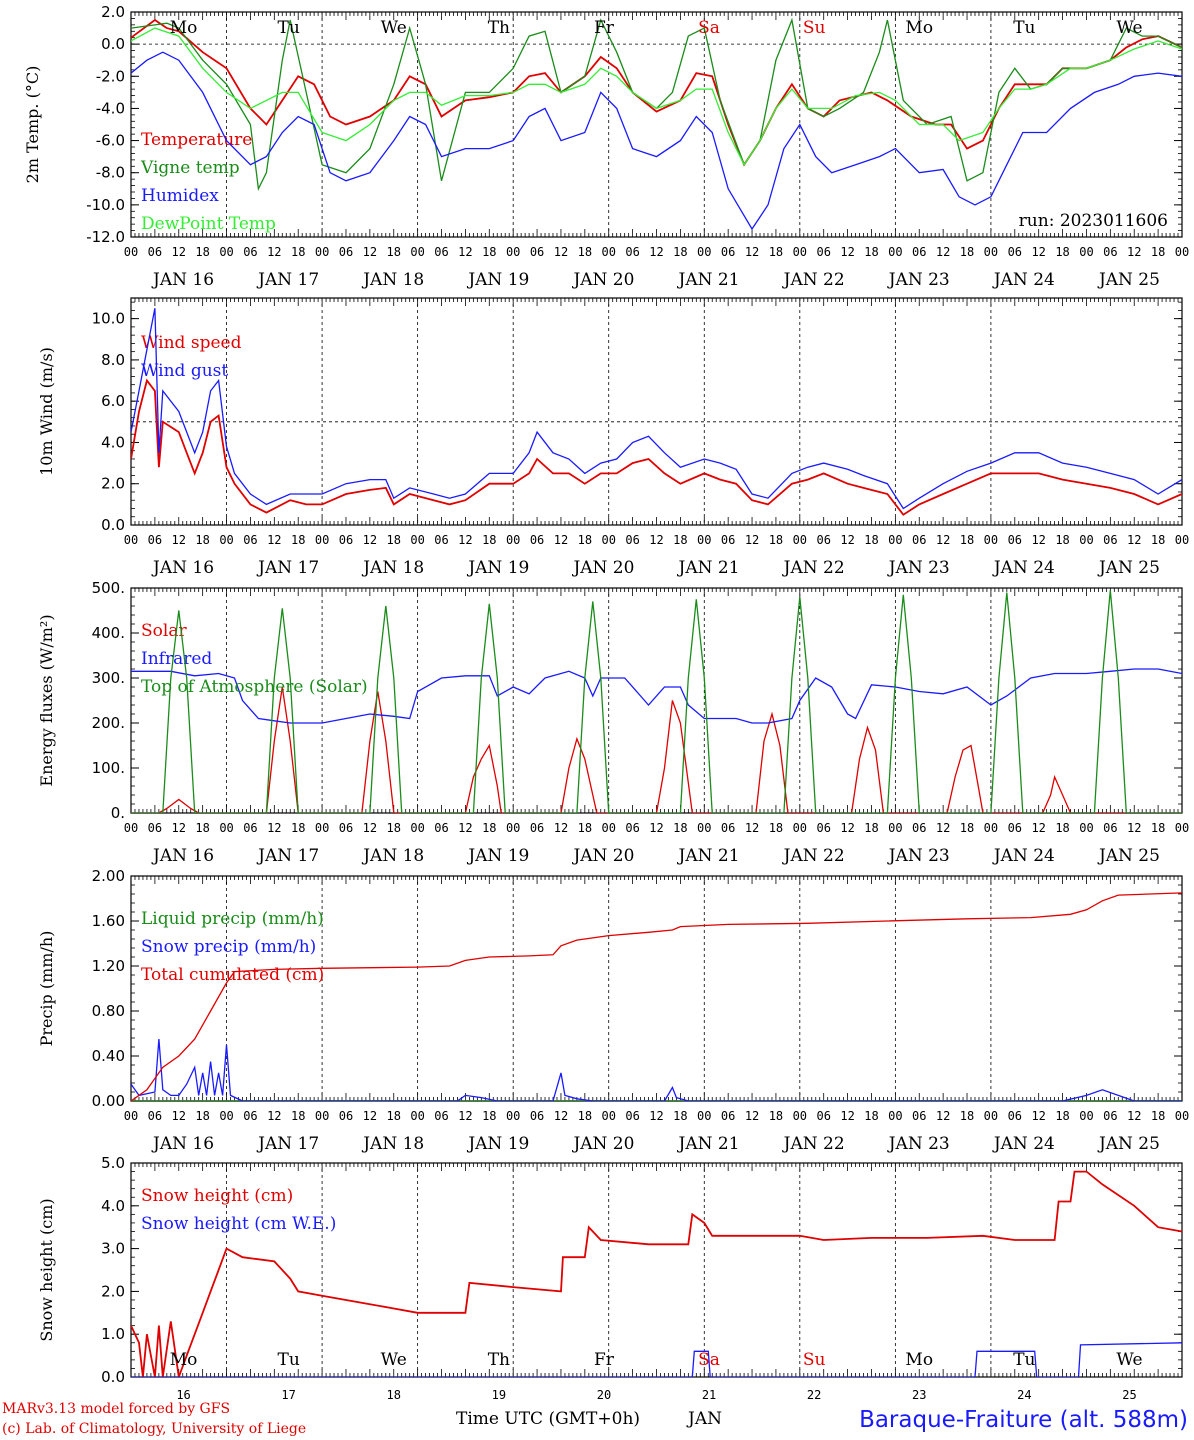 The width and height of the screenshot is (1194, 1440). What do you see at coordinates (184, 1360) in the screenshot?
I see `weekday-label-bottom: Mo` at bounding box center [184, 1360].